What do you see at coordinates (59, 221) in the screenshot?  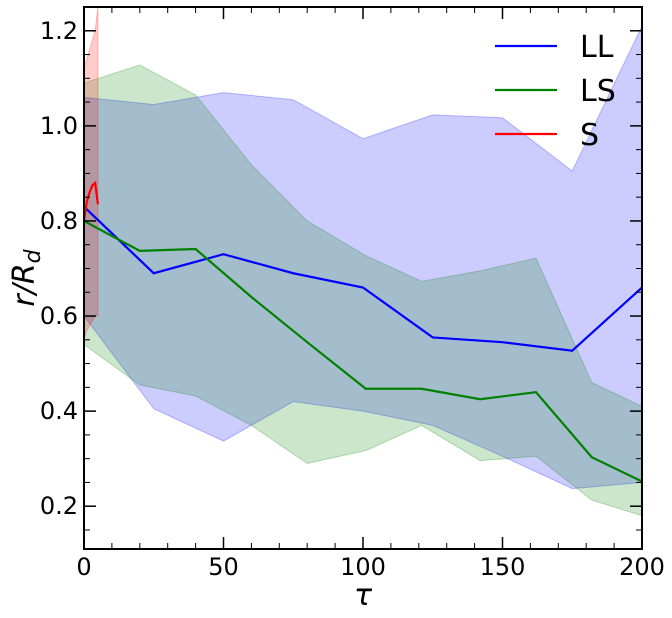 I see `y-tick-label: 0.8` at bounding box center [59, 221].